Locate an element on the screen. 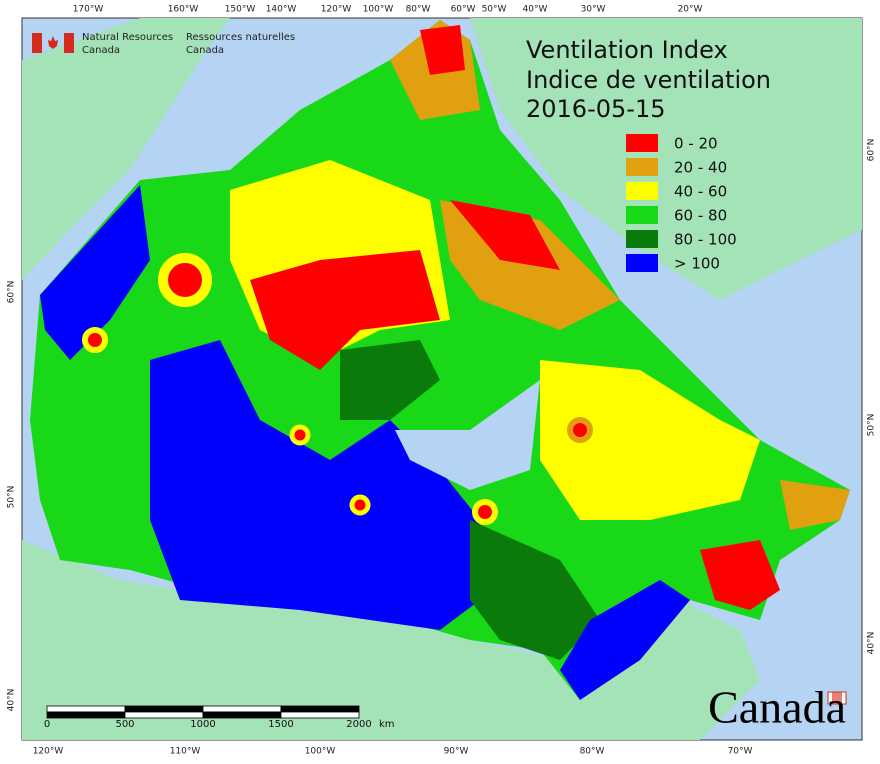 Image resolution: width=880 pixels, height=764 pixels. legend-label: 40 - 60 is located at coordinates (700, 192).